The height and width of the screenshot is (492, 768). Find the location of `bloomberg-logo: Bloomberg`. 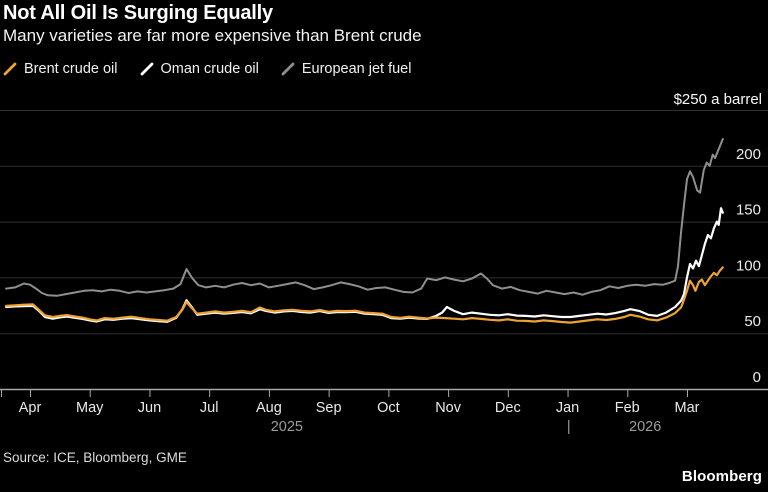

bloomberg-logo: Bloomberg is located at coordinates (721, 476).